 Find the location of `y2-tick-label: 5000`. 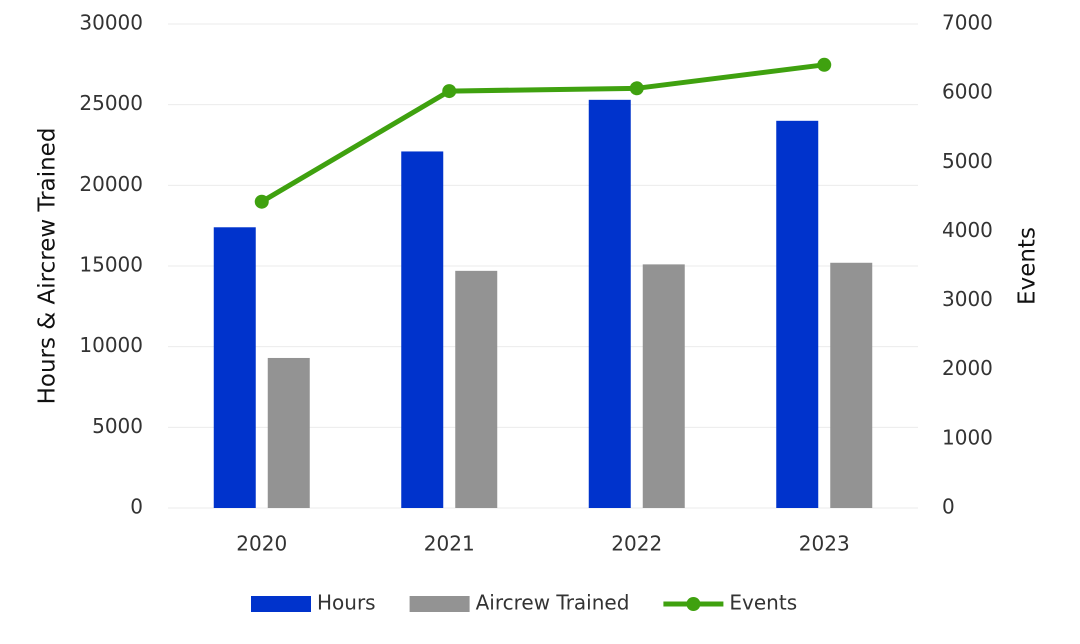

y2-tick-label: 5000 is located at coordinates (967, 161).